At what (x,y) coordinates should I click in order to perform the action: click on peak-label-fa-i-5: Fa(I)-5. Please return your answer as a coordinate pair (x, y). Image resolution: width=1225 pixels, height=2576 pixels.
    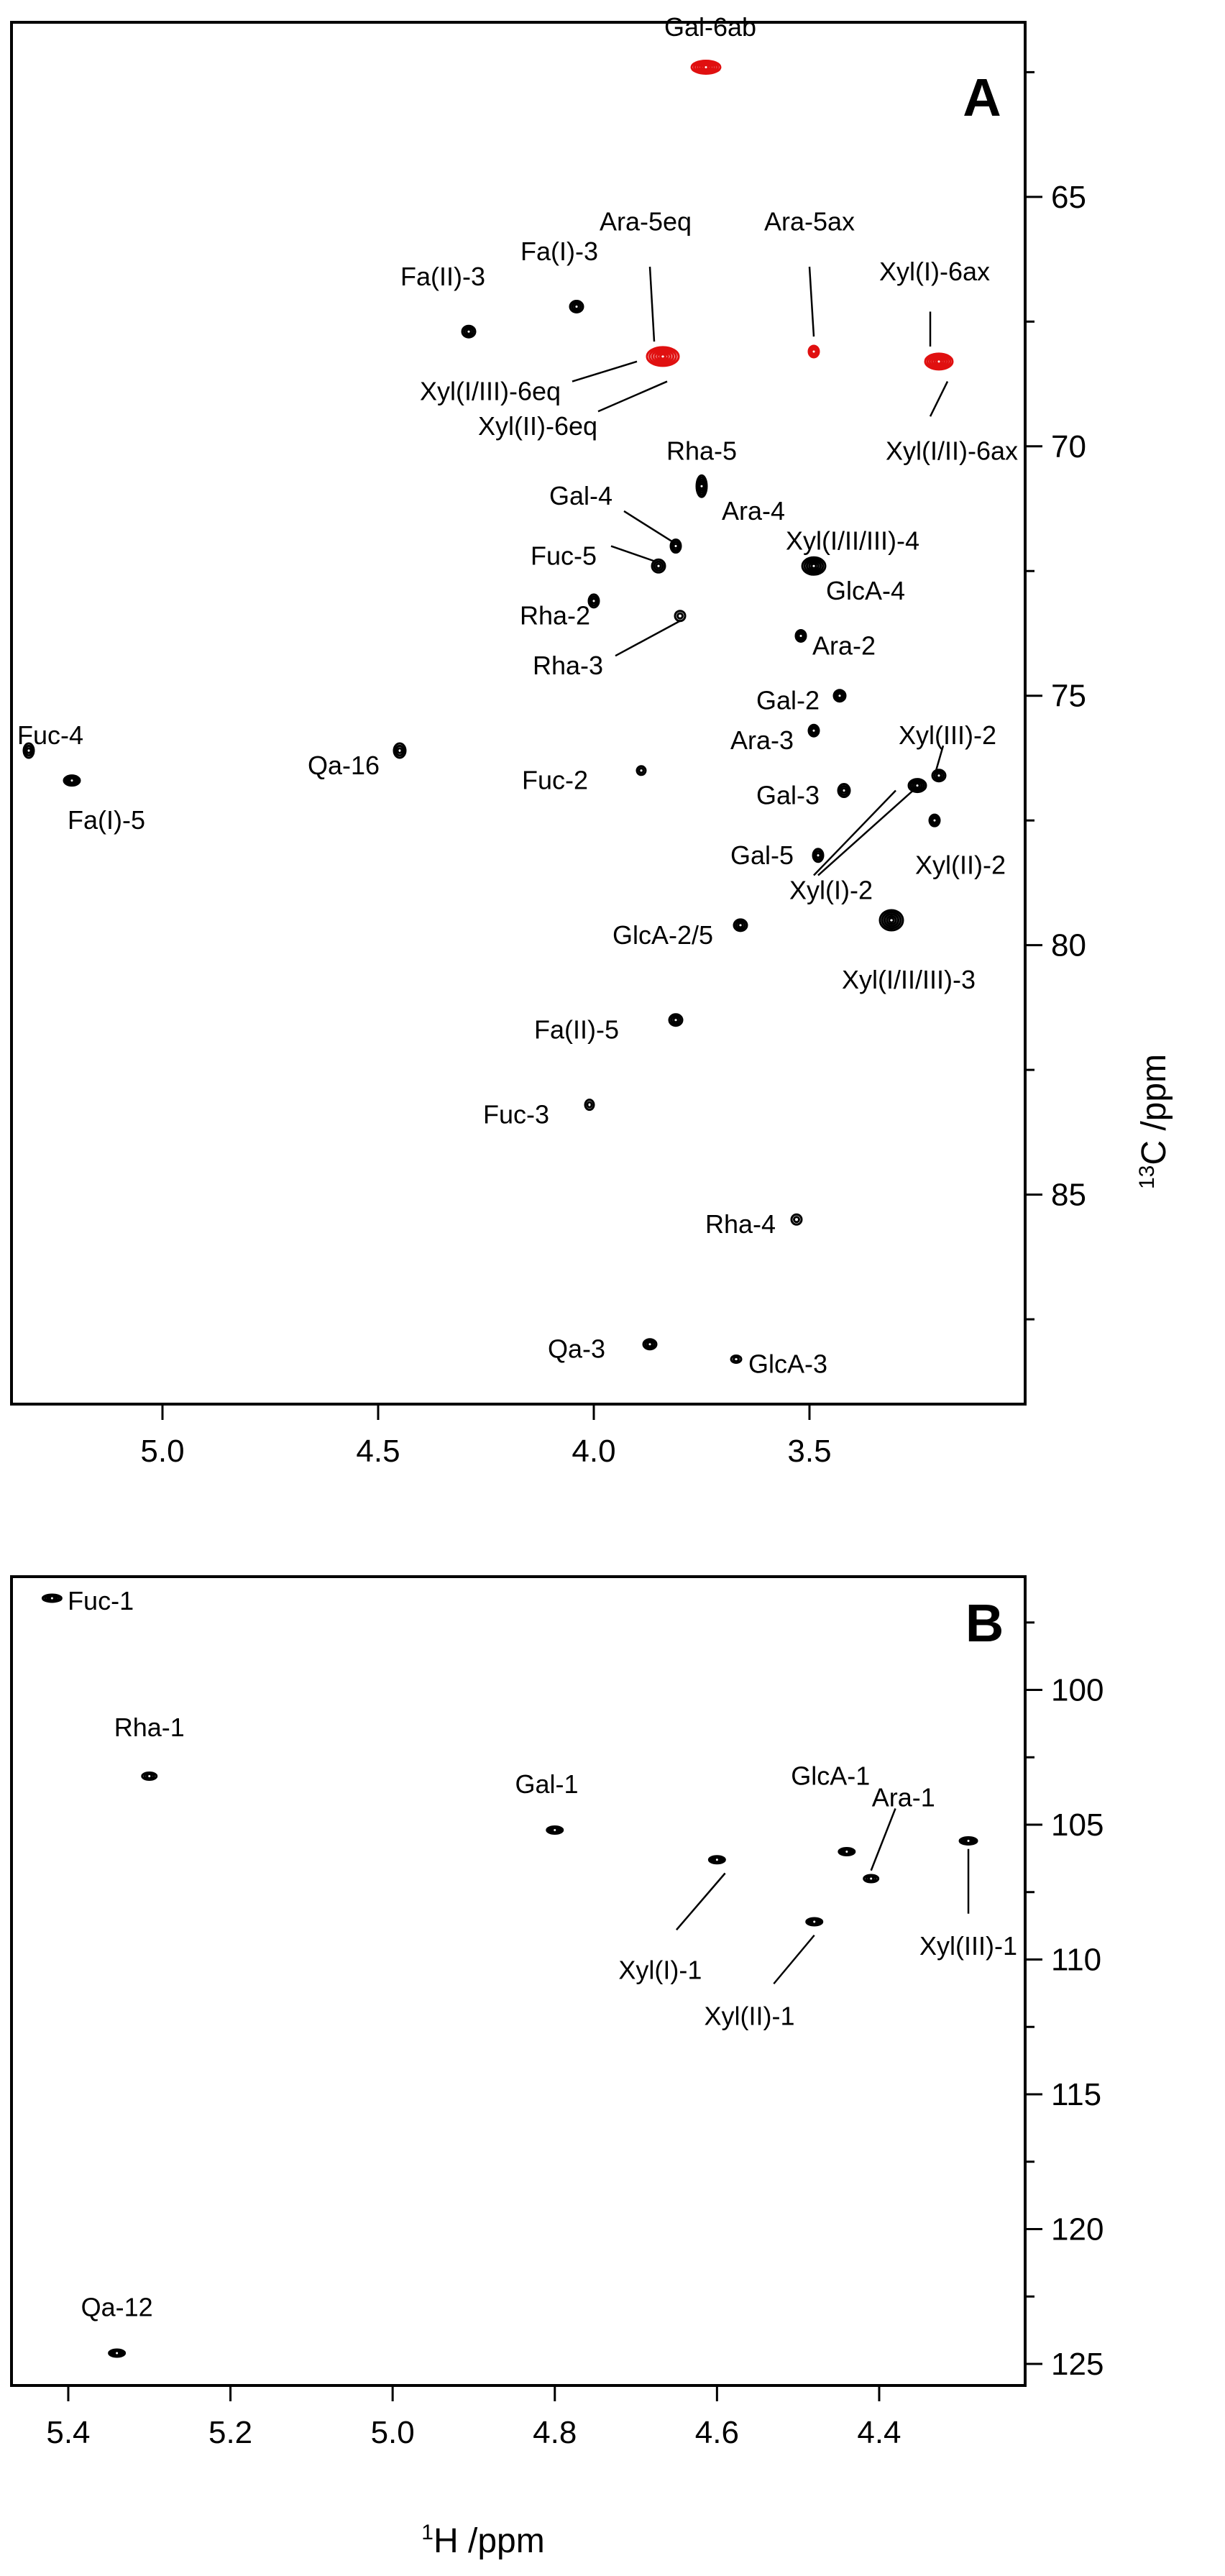
    Looking at the image, I should click on (106, 820).